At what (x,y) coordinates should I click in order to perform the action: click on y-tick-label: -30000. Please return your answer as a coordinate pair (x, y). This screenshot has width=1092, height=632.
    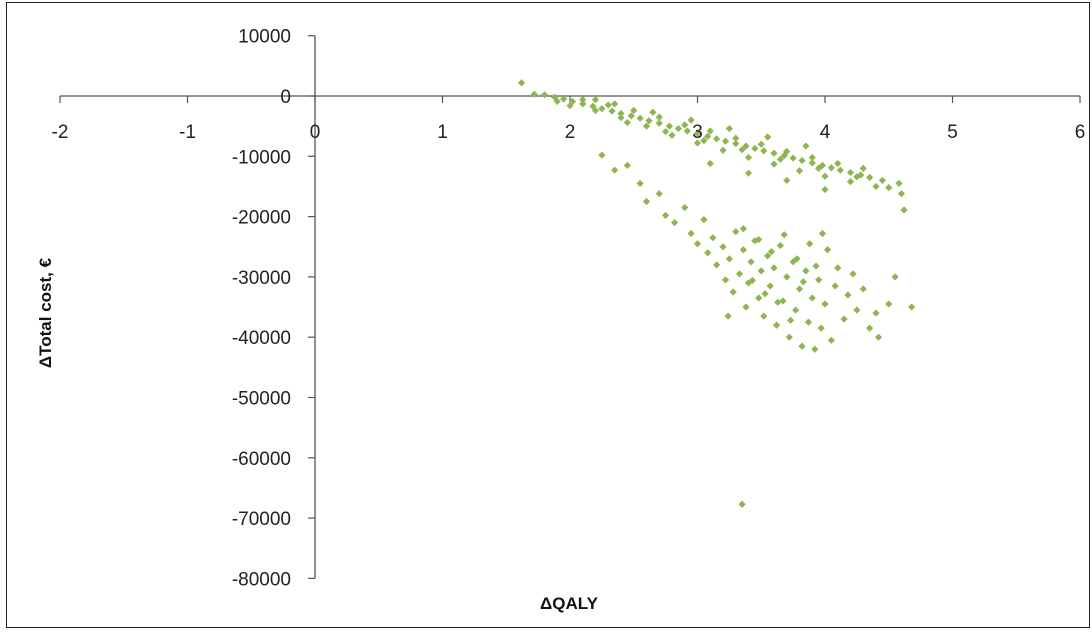
    Looking at the image, I should click on (261, 278).